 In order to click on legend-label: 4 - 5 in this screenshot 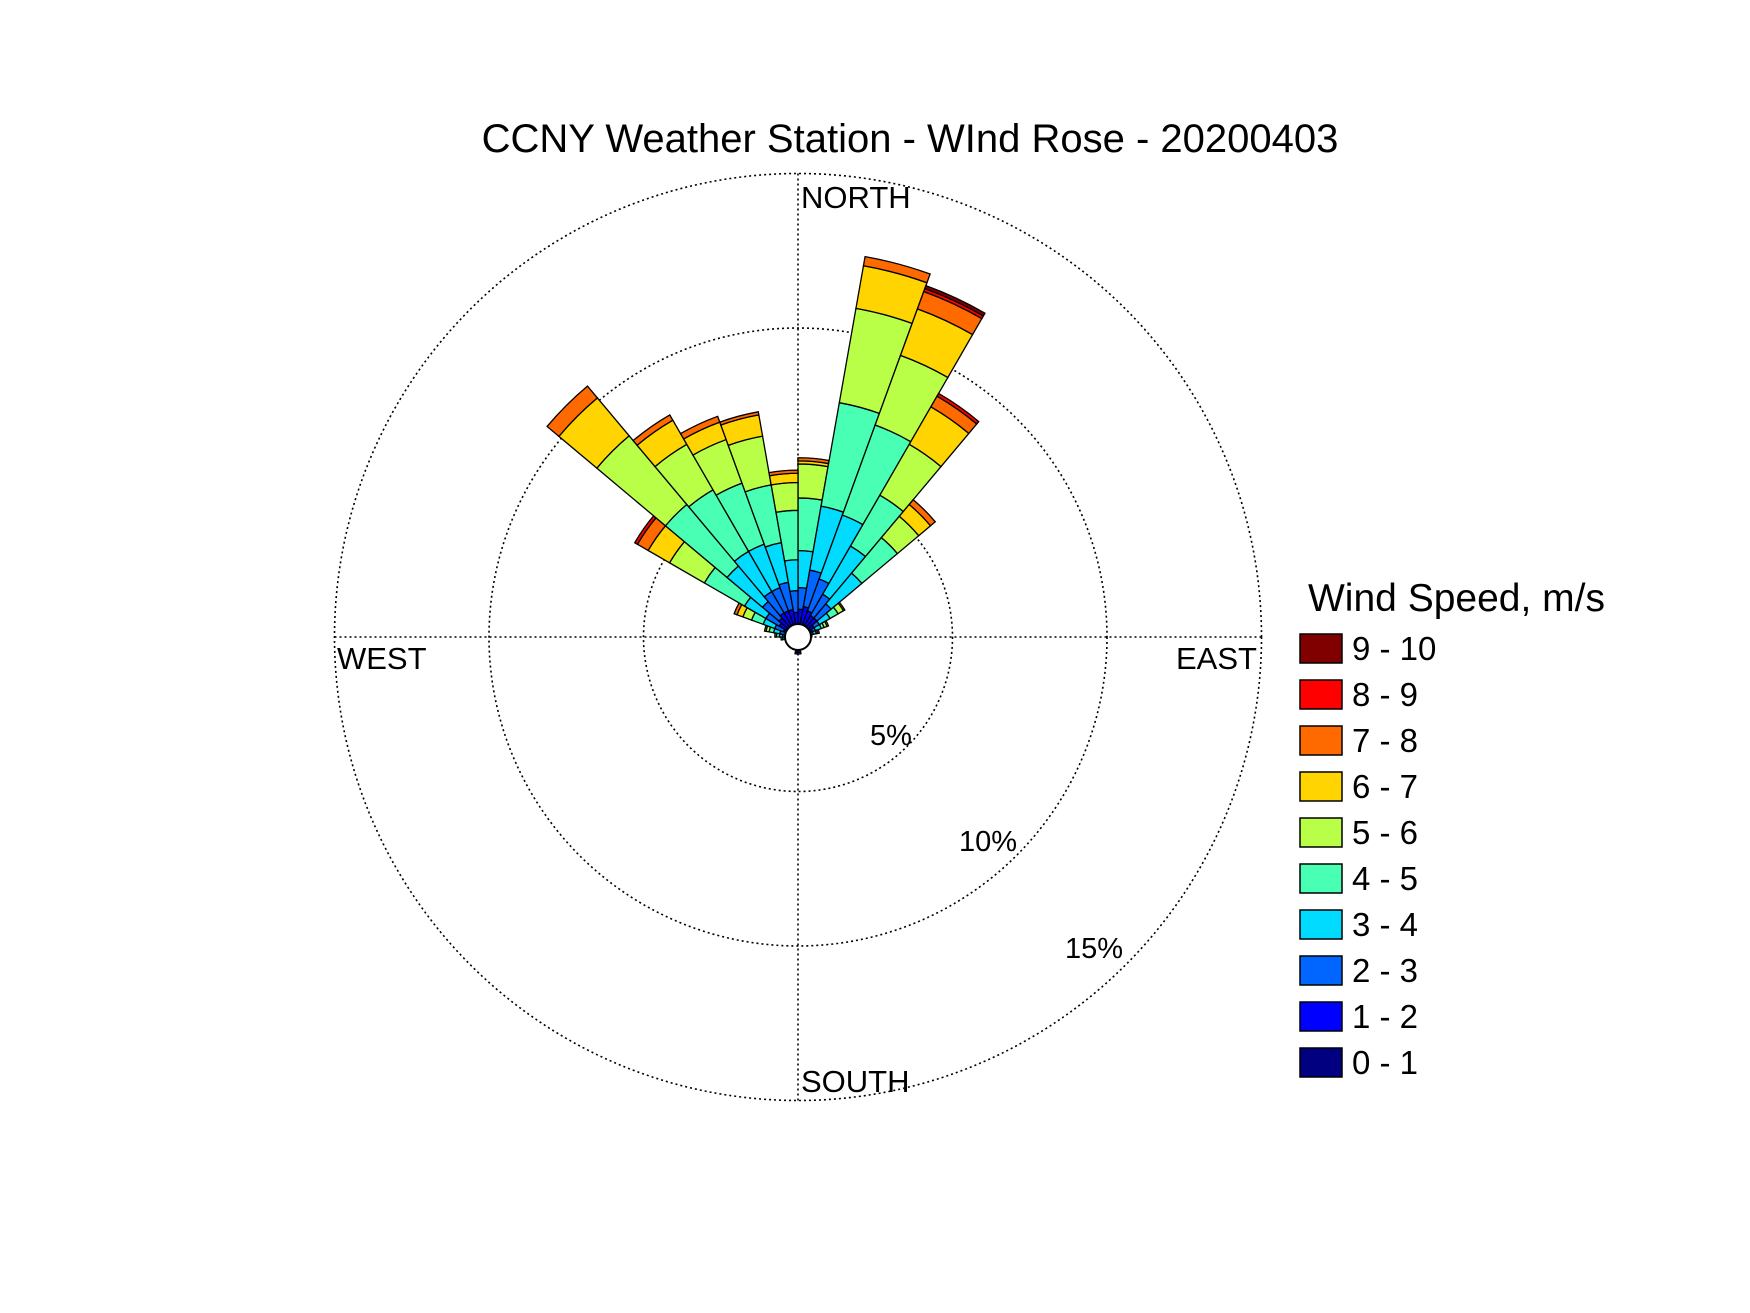, I will do `click(1385, 878)`.